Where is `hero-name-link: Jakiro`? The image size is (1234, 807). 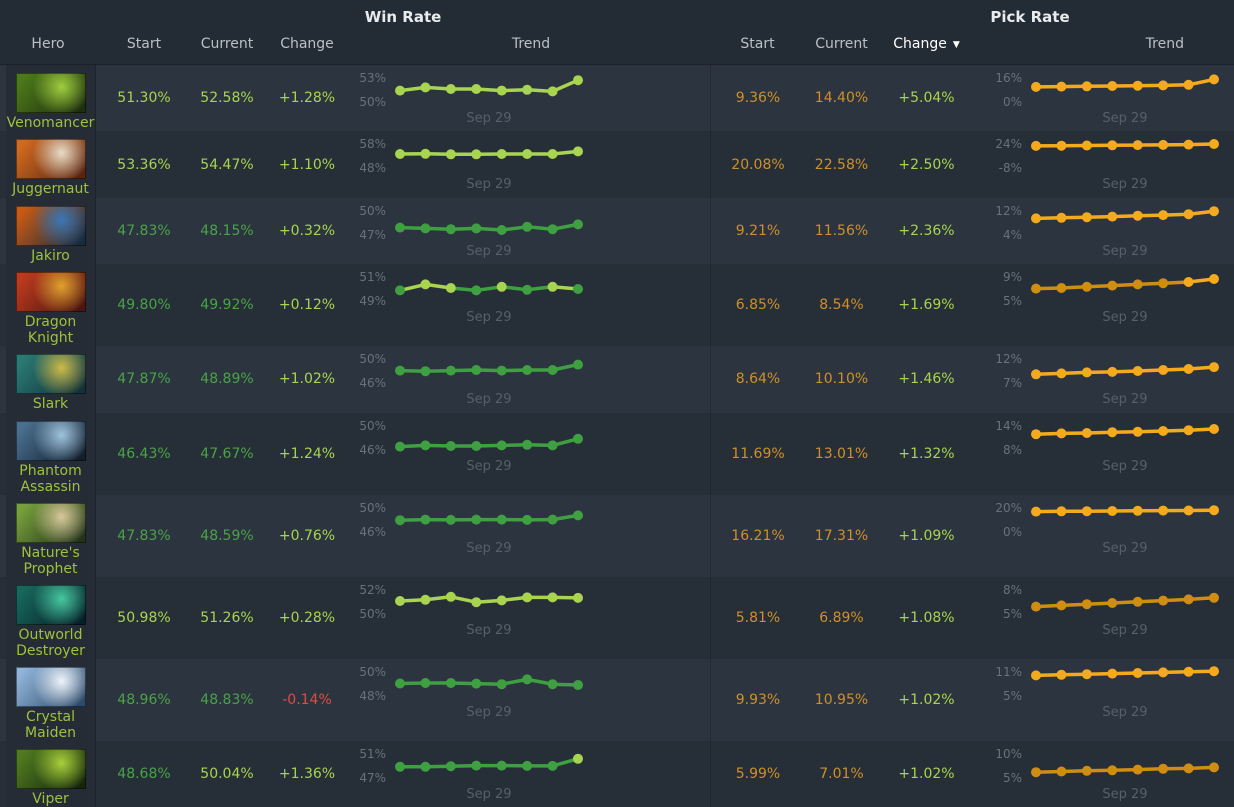 hero-name-link: Jakiro is located at coordinates (50, 255).